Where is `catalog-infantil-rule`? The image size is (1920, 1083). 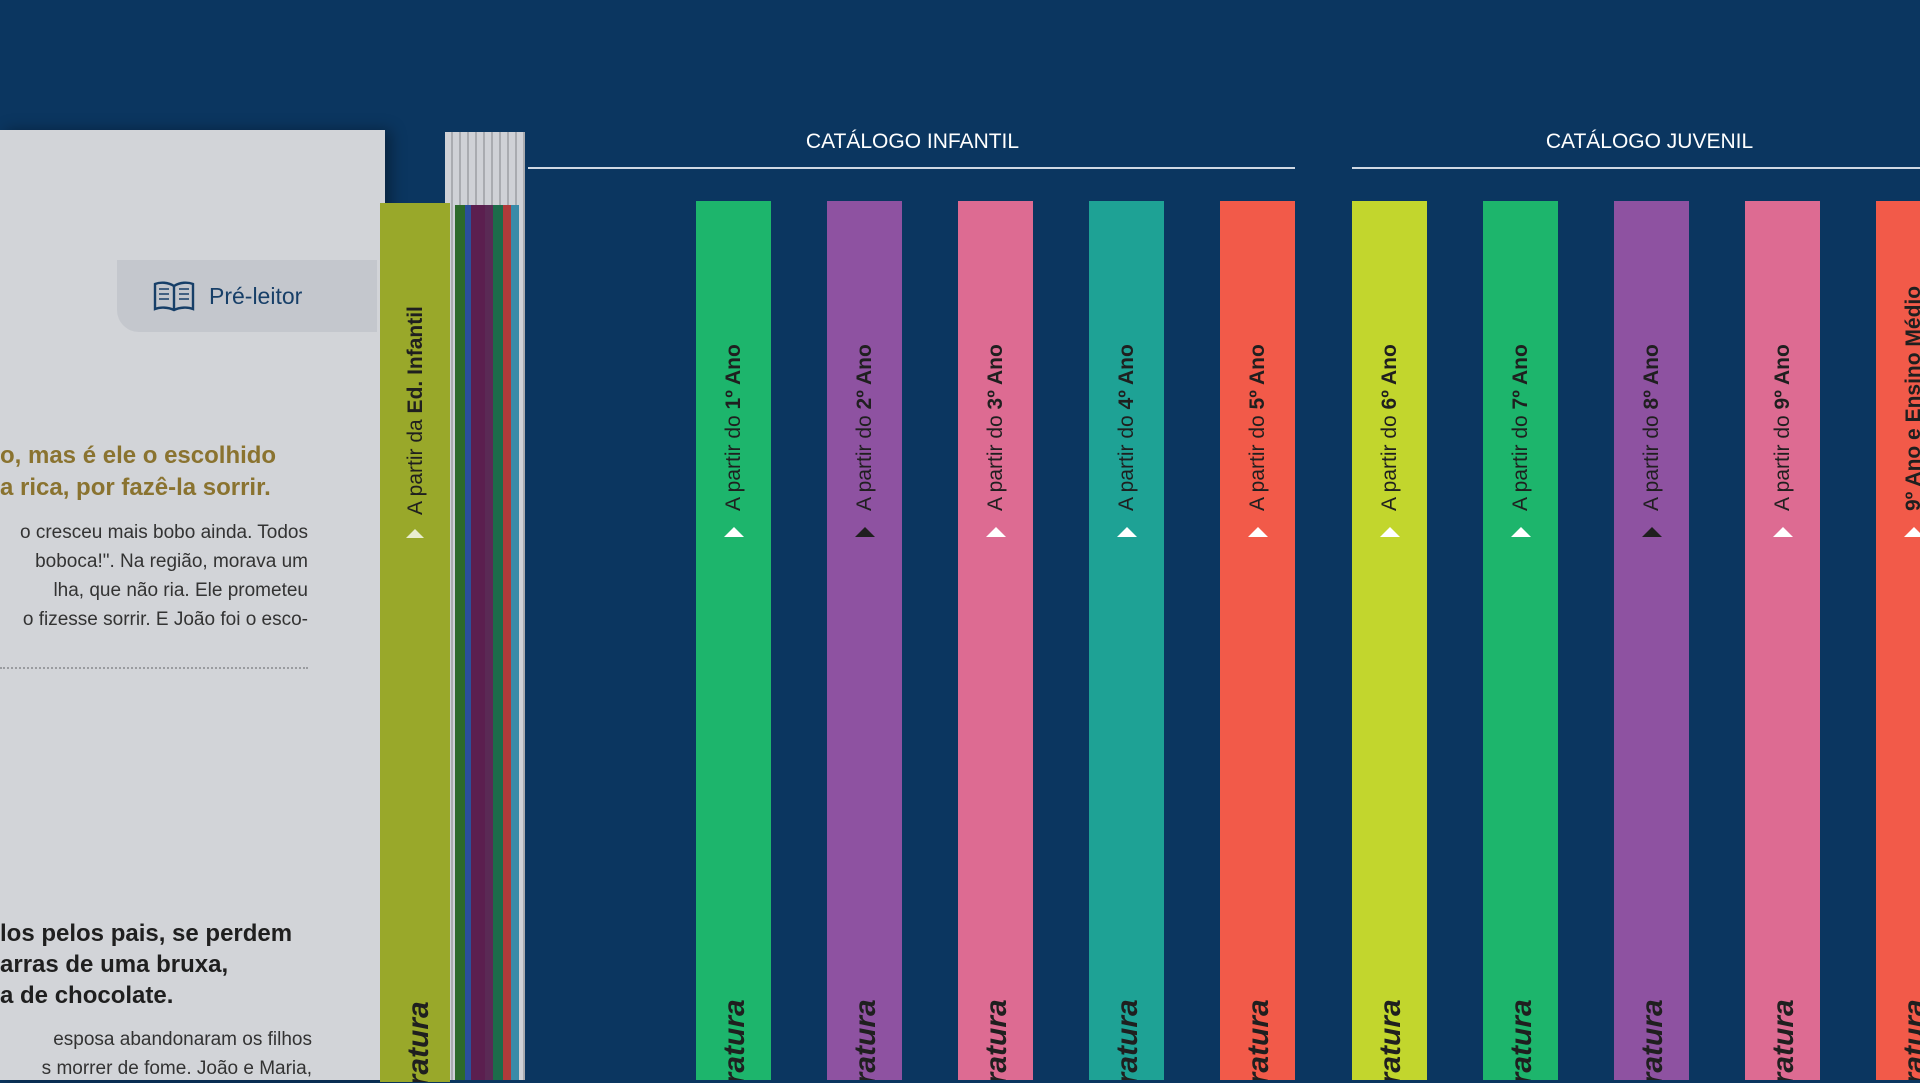 catalog-infantil-rule is located at coordinates (911, 168).